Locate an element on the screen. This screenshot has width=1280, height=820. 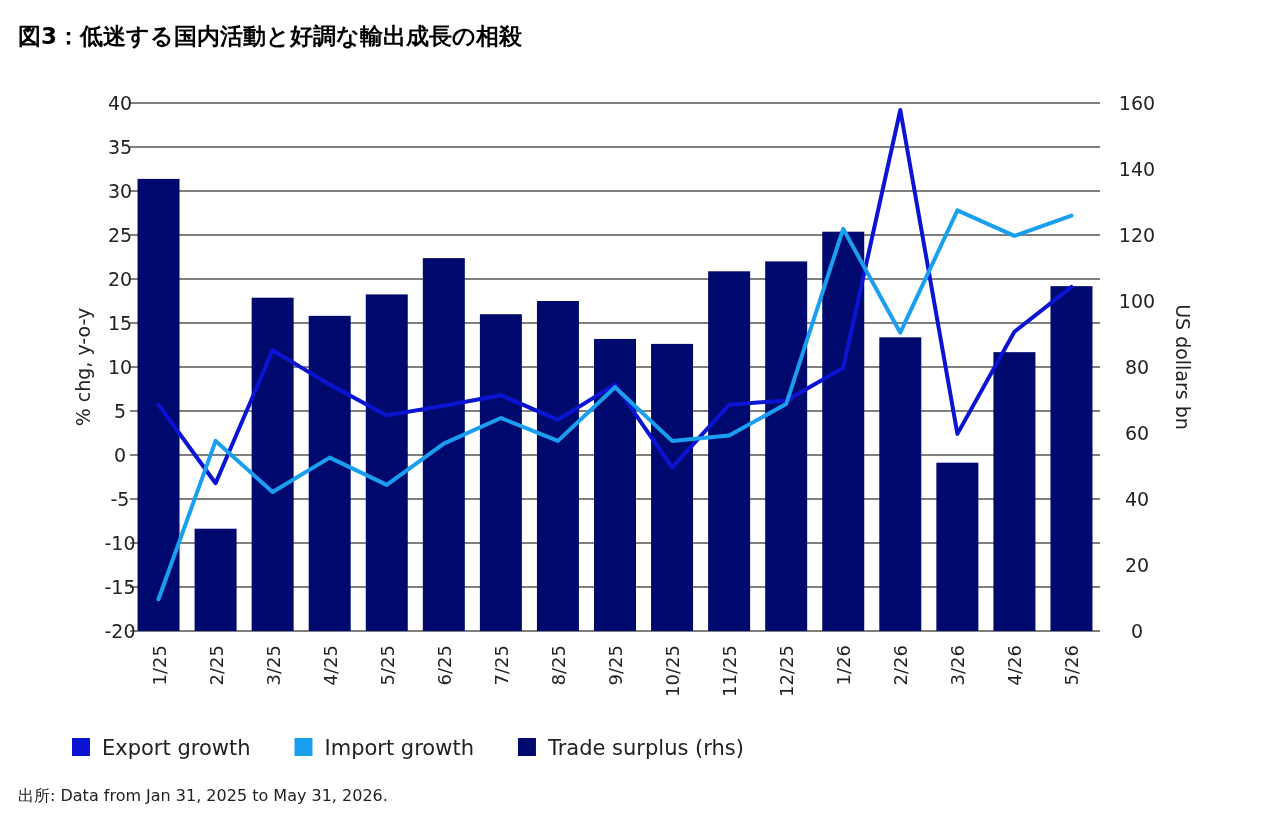
x-tick-label: 8/25 is located at coordinates (558, 665).